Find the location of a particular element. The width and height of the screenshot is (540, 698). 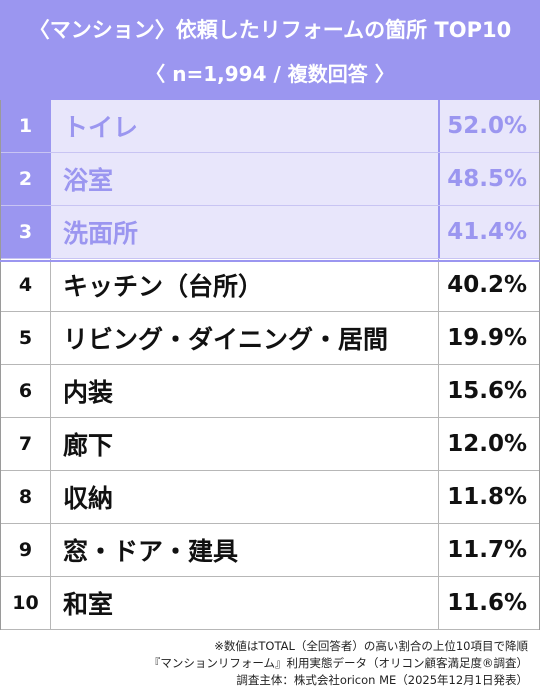

percentage-value: 11.6% is located at coordinates (488, 603).